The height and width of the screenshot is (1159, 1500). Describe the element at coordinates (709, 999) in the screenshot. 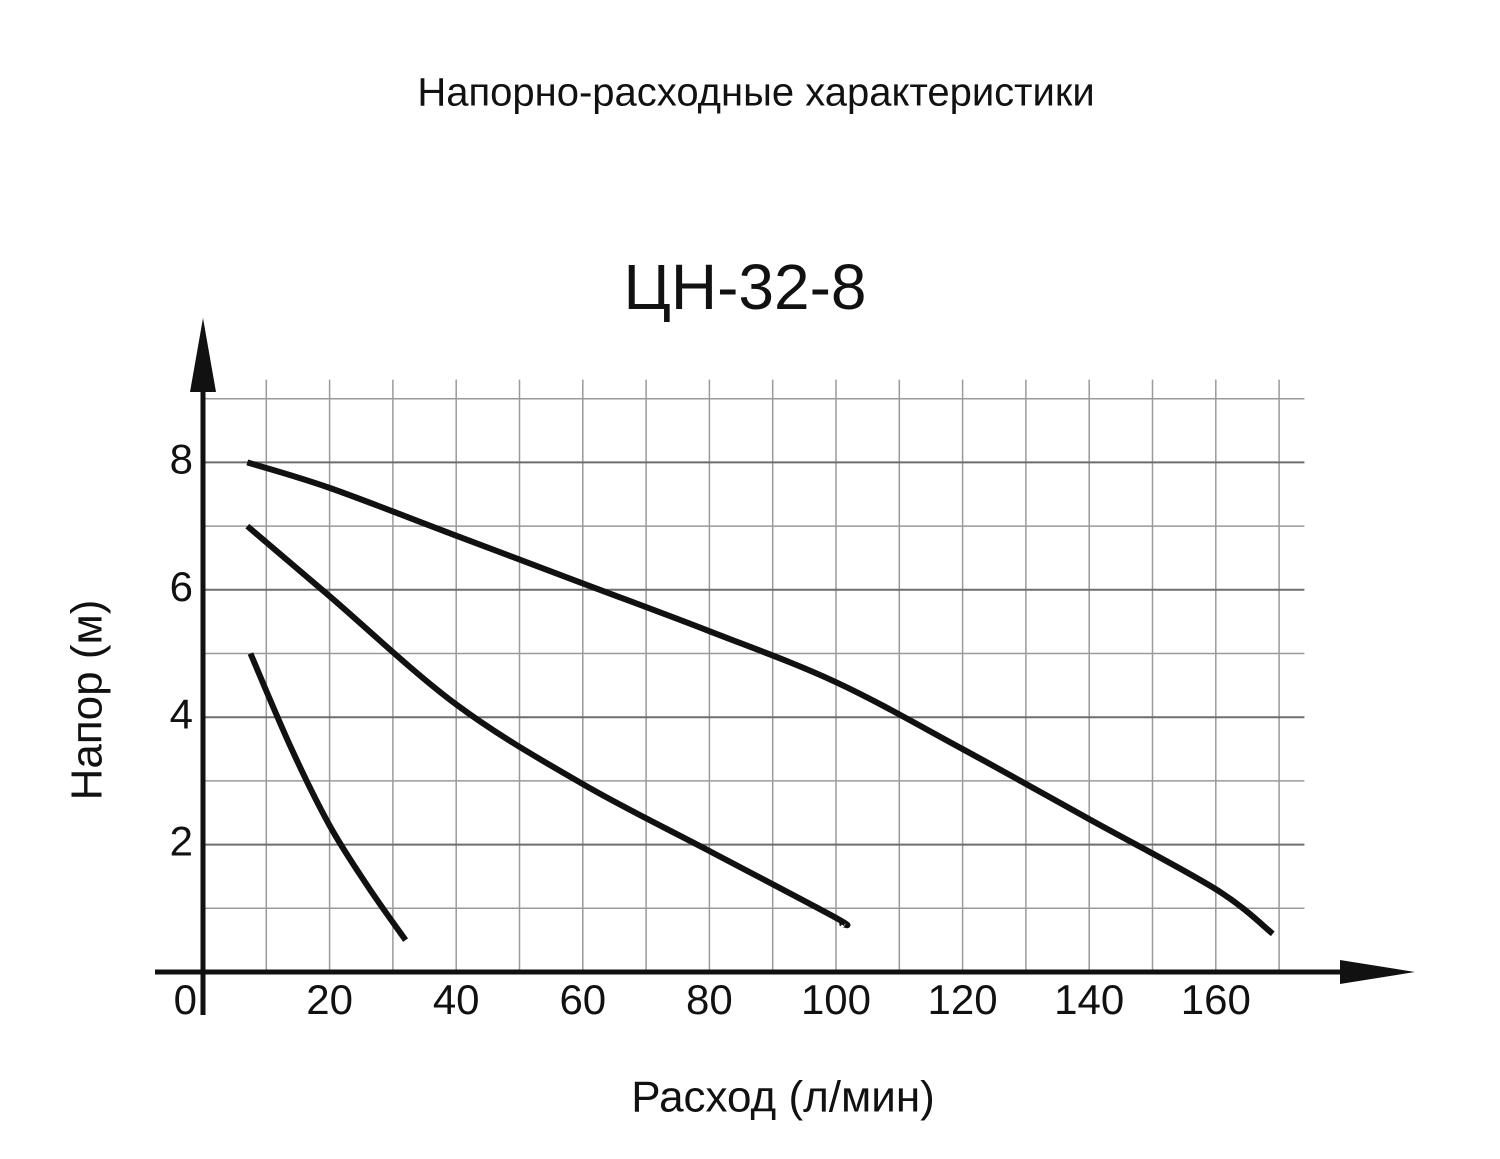

I see `x-tick-label: 80` at that location.